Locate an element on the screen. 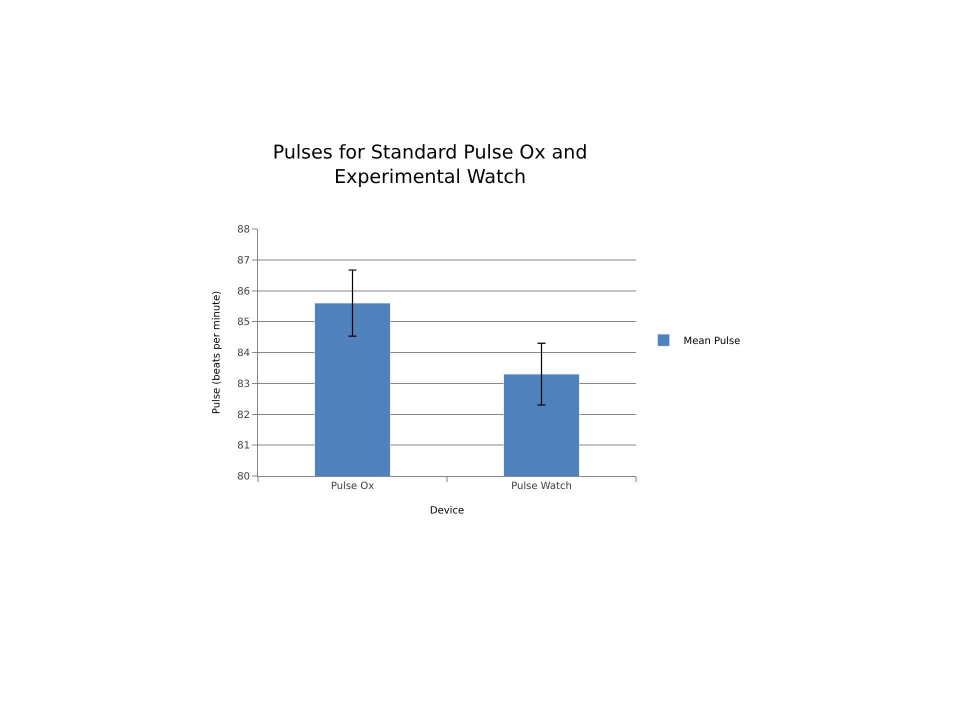 The width and height of the screenshot is (960, 720). y-tick-label: 84 is located at coordinates (243, 353).